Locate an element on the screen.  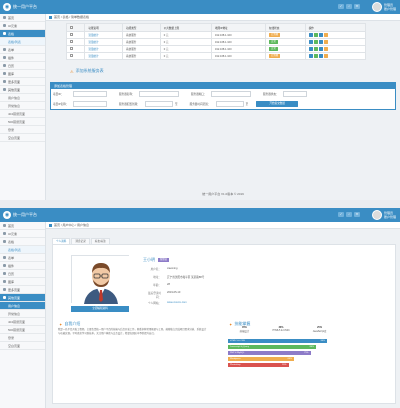
skill-bar-label: Wordpress is located at coordinates (235, 359).